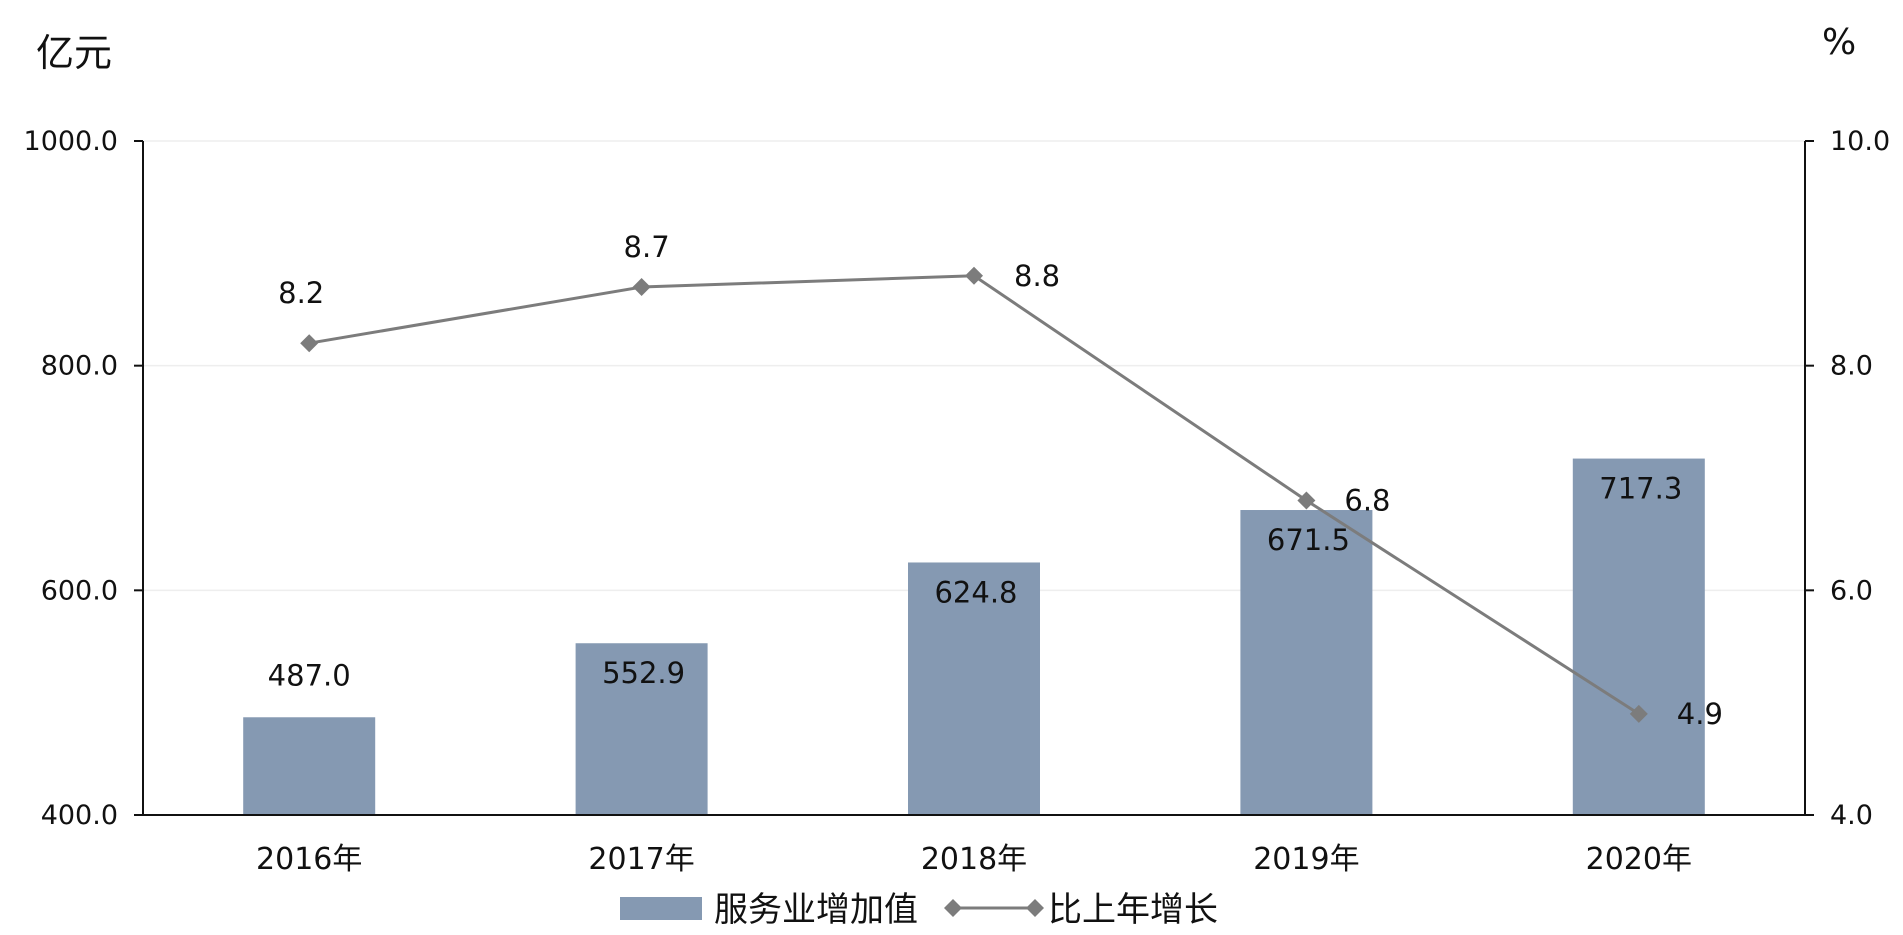 Image resolution: width=1903 pixels, height=935 pixels. What do you see at coordinates (1037, 276) in the screenshot?
I see `line-value-label: 8.8` at bounding box center [1037, 276].